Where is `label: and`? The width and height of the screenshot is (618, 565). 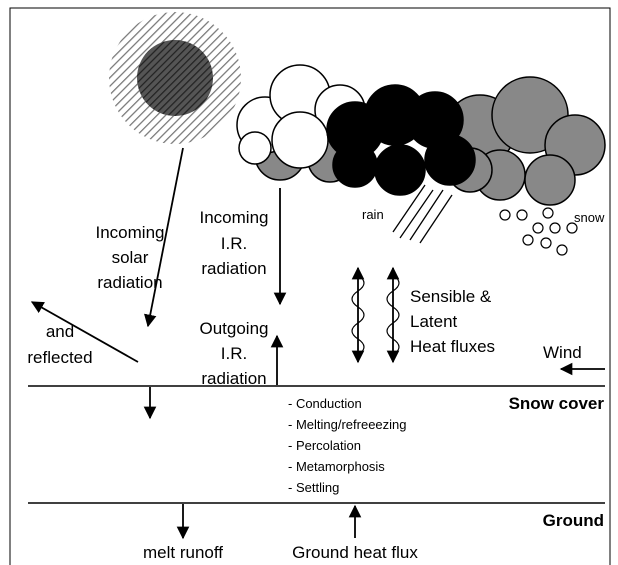 label: and is located at coordinates (60, 331).